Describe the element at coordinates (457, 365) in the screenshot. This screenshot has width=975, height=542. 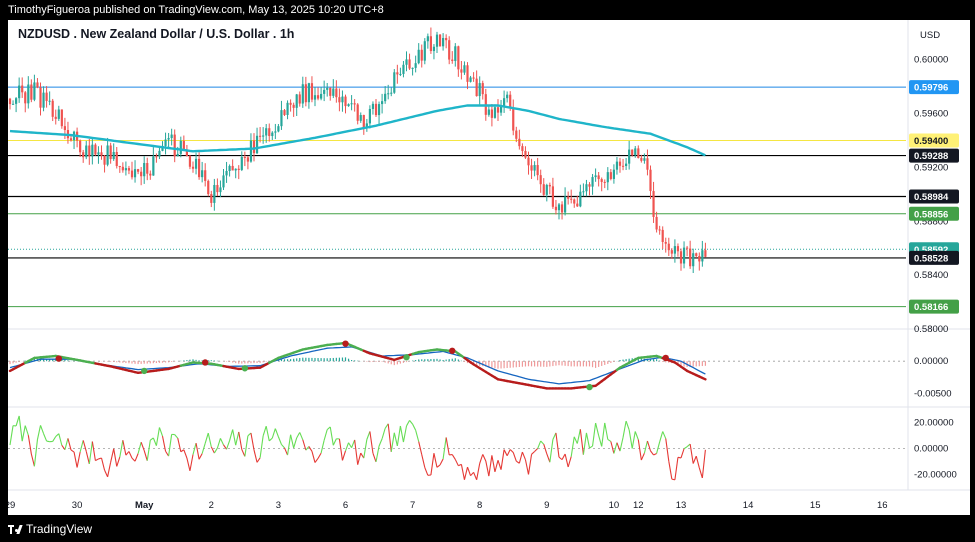
I see `oscillator-pane` at that location.